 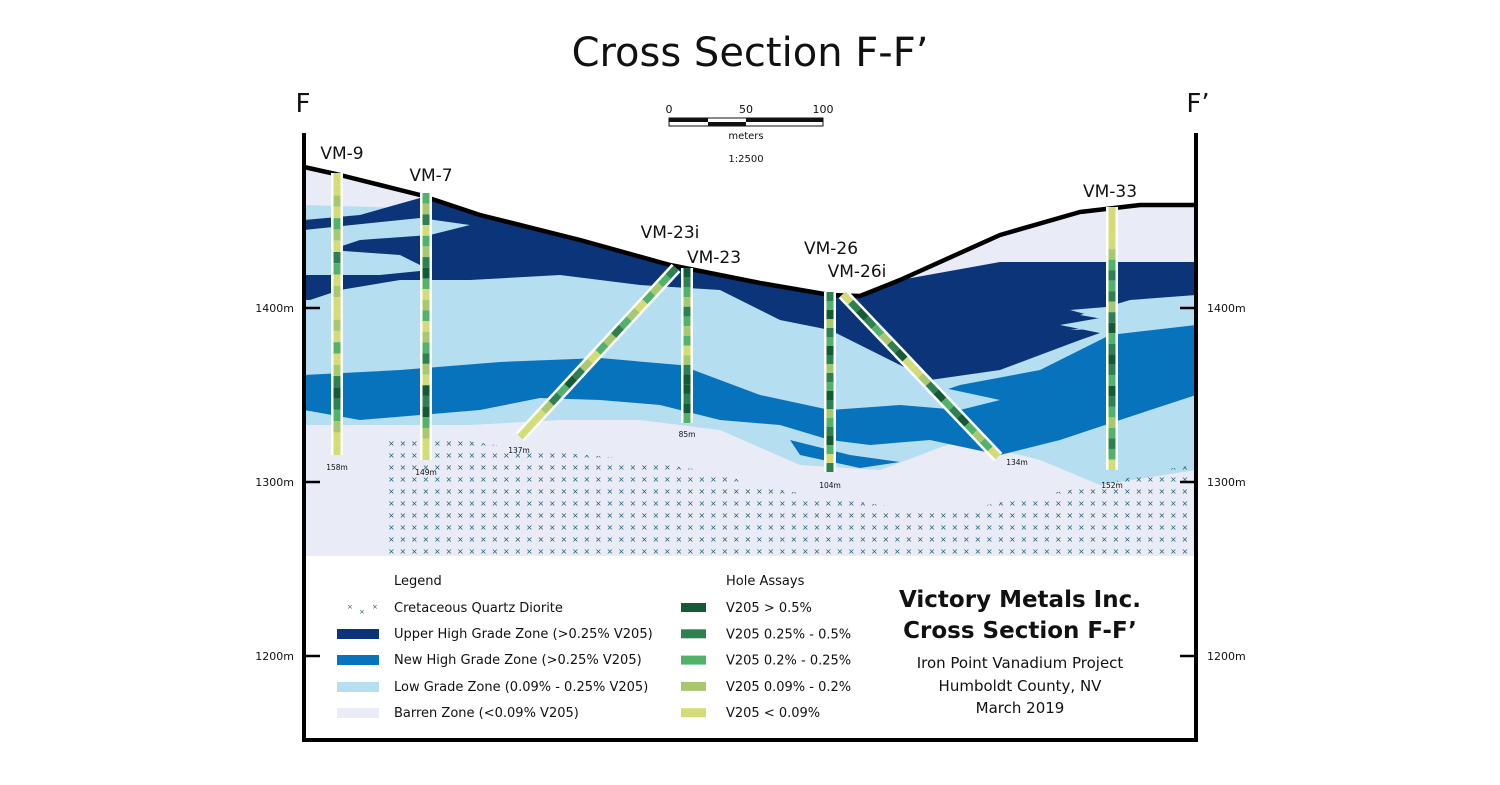 What do you see at coordinates (845, 454) in the screenshot?
I see `new-high-grade-lens` at bounding box center [845, 454].